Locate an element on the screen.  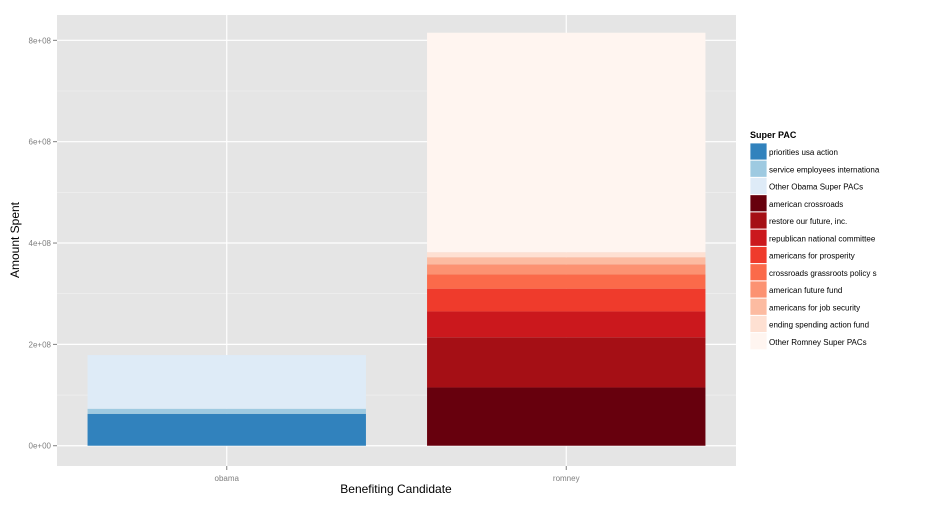
legend-title: Super PAC is located at coordinates (773, 135).